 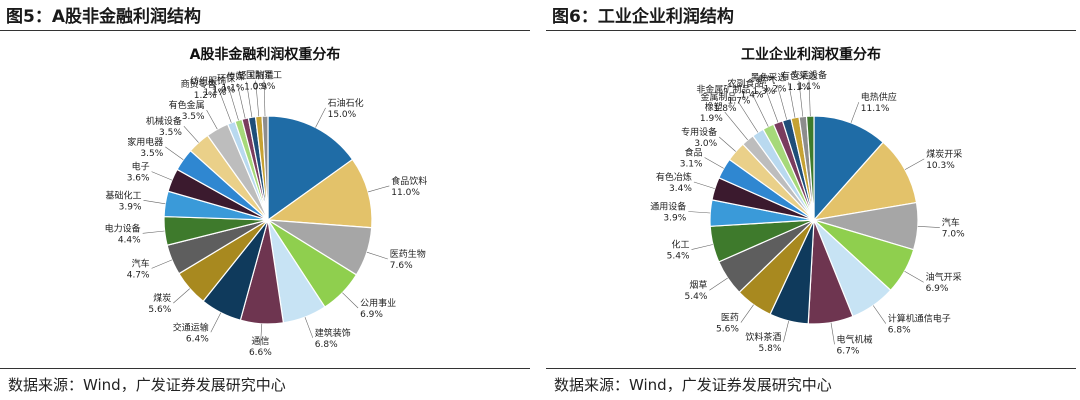 What do you see at coordinates (326, 345) in the screenshot?
I see `slice-value-label: 6.8%` at bounding box center [326, 345].